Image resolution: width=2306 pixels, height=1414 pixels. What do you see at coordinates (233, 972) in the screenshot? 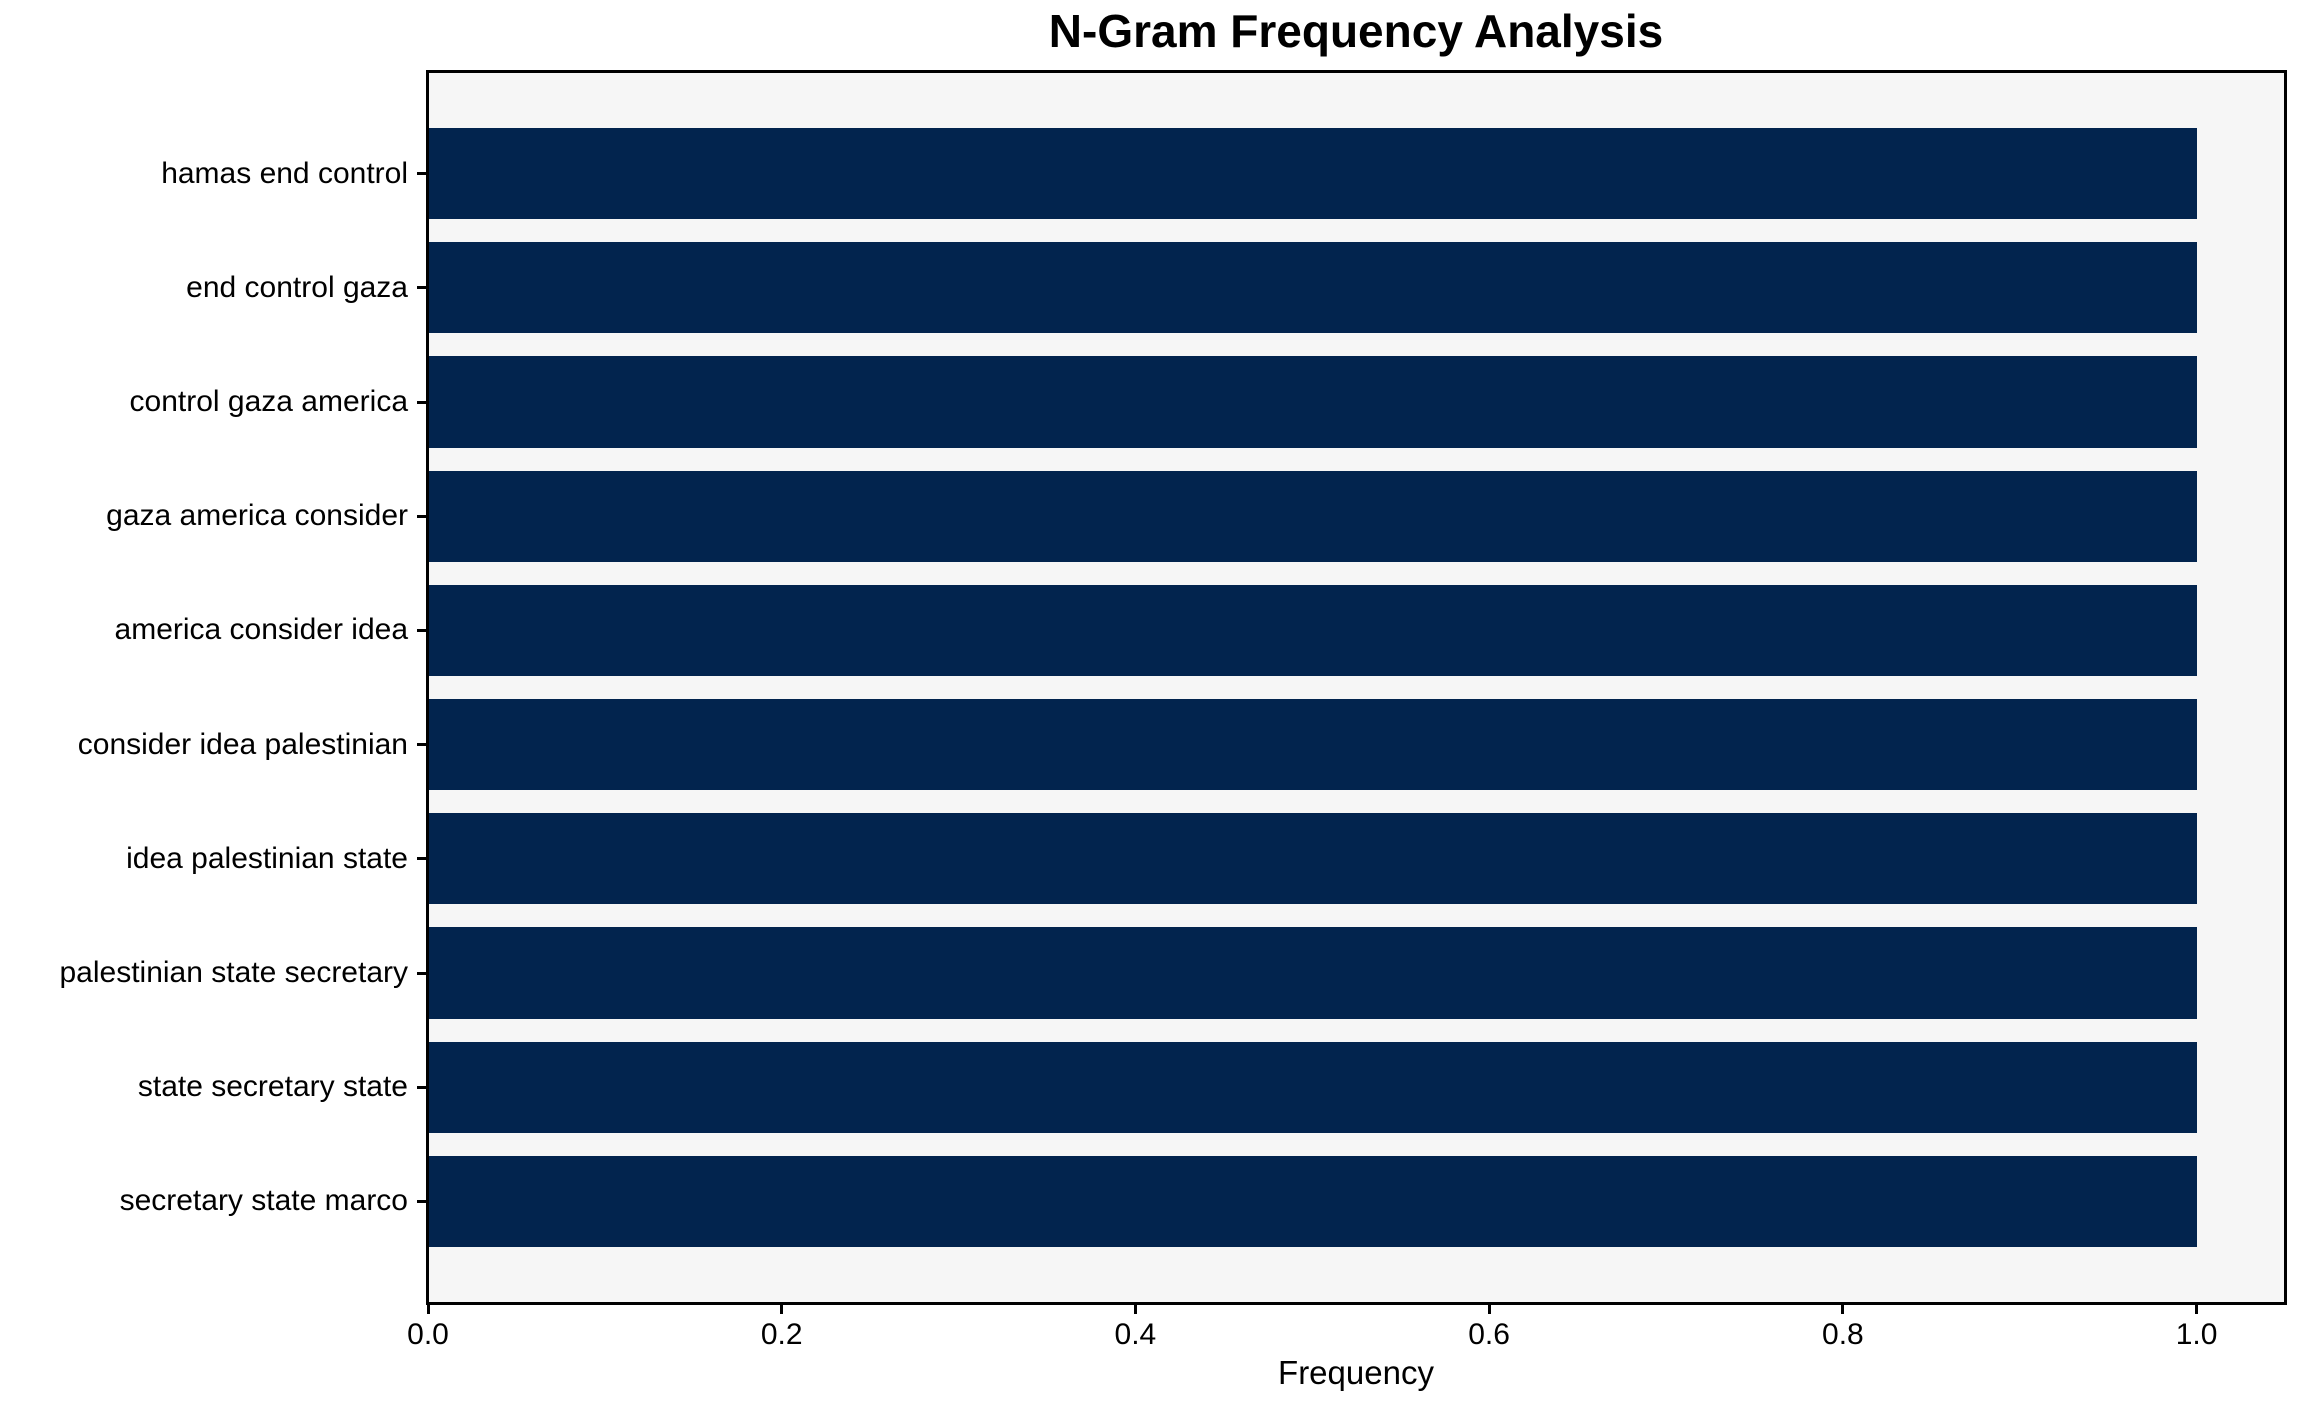
I see `y-tick-label: palestinian state secretary` at bounding box center [233, 972].